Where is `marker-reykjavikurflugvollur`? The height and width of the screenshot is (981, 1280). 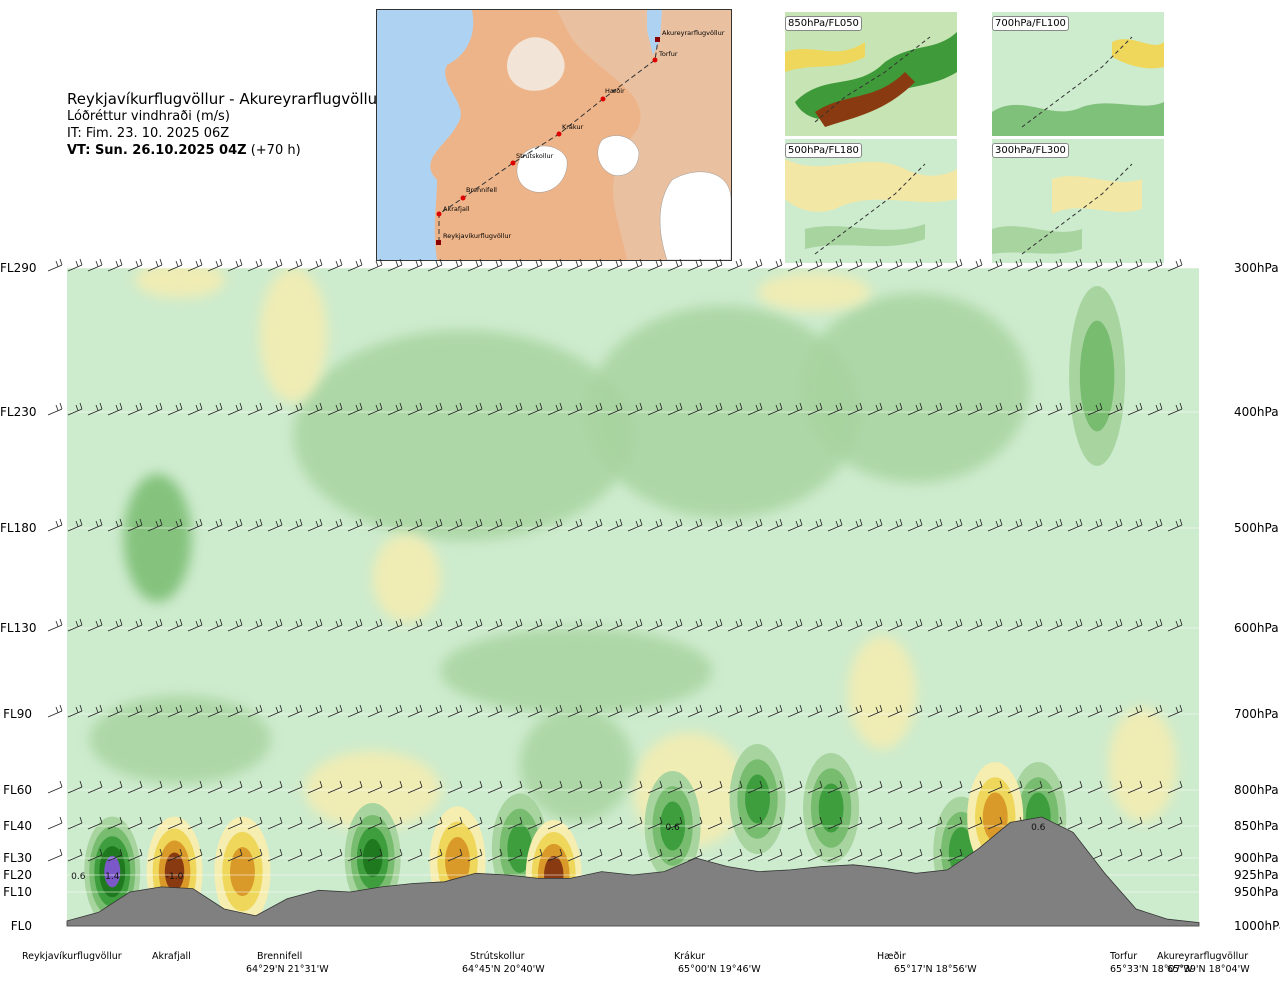
marker-reykjavikurflugvollur is located at coordinates (438, 242).